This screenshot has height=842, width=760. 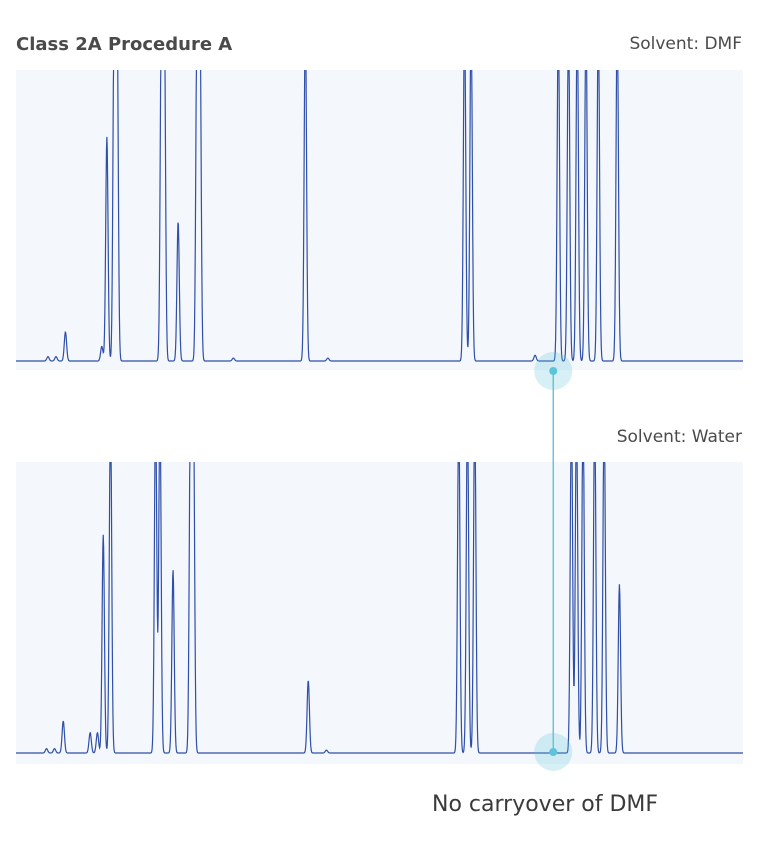 What do you see at coordinates (679, 437) in the screenshot?
I see `panel-label-water: Solvent: Water` at bounding box center [679, 437].